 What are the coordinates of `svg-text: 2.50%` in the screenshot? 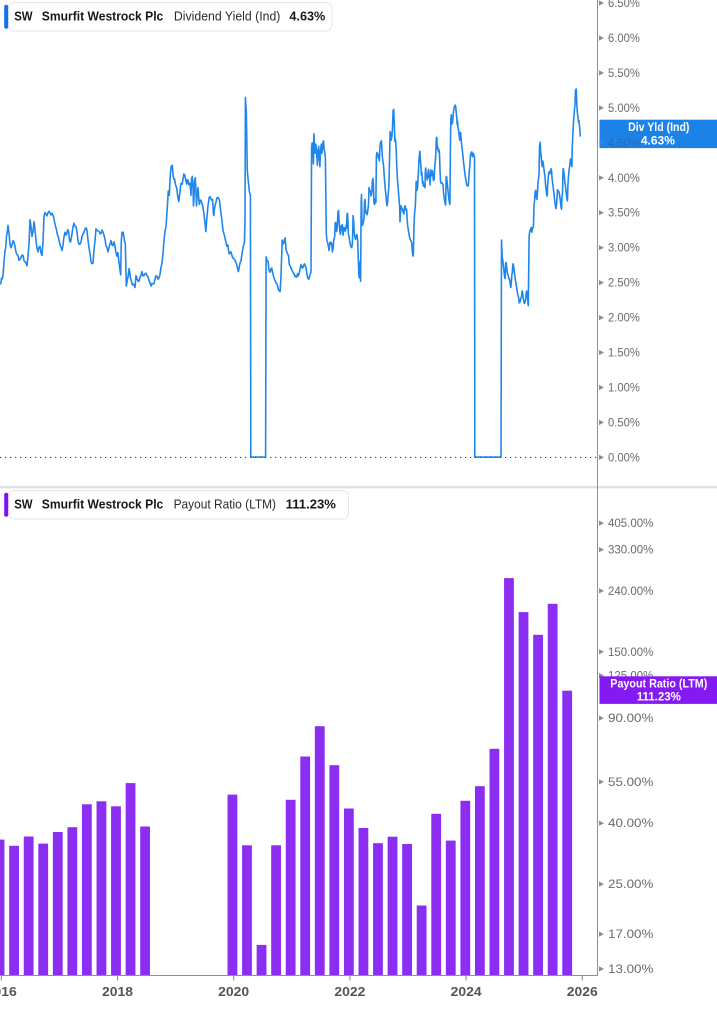 It's located at (624, 283).